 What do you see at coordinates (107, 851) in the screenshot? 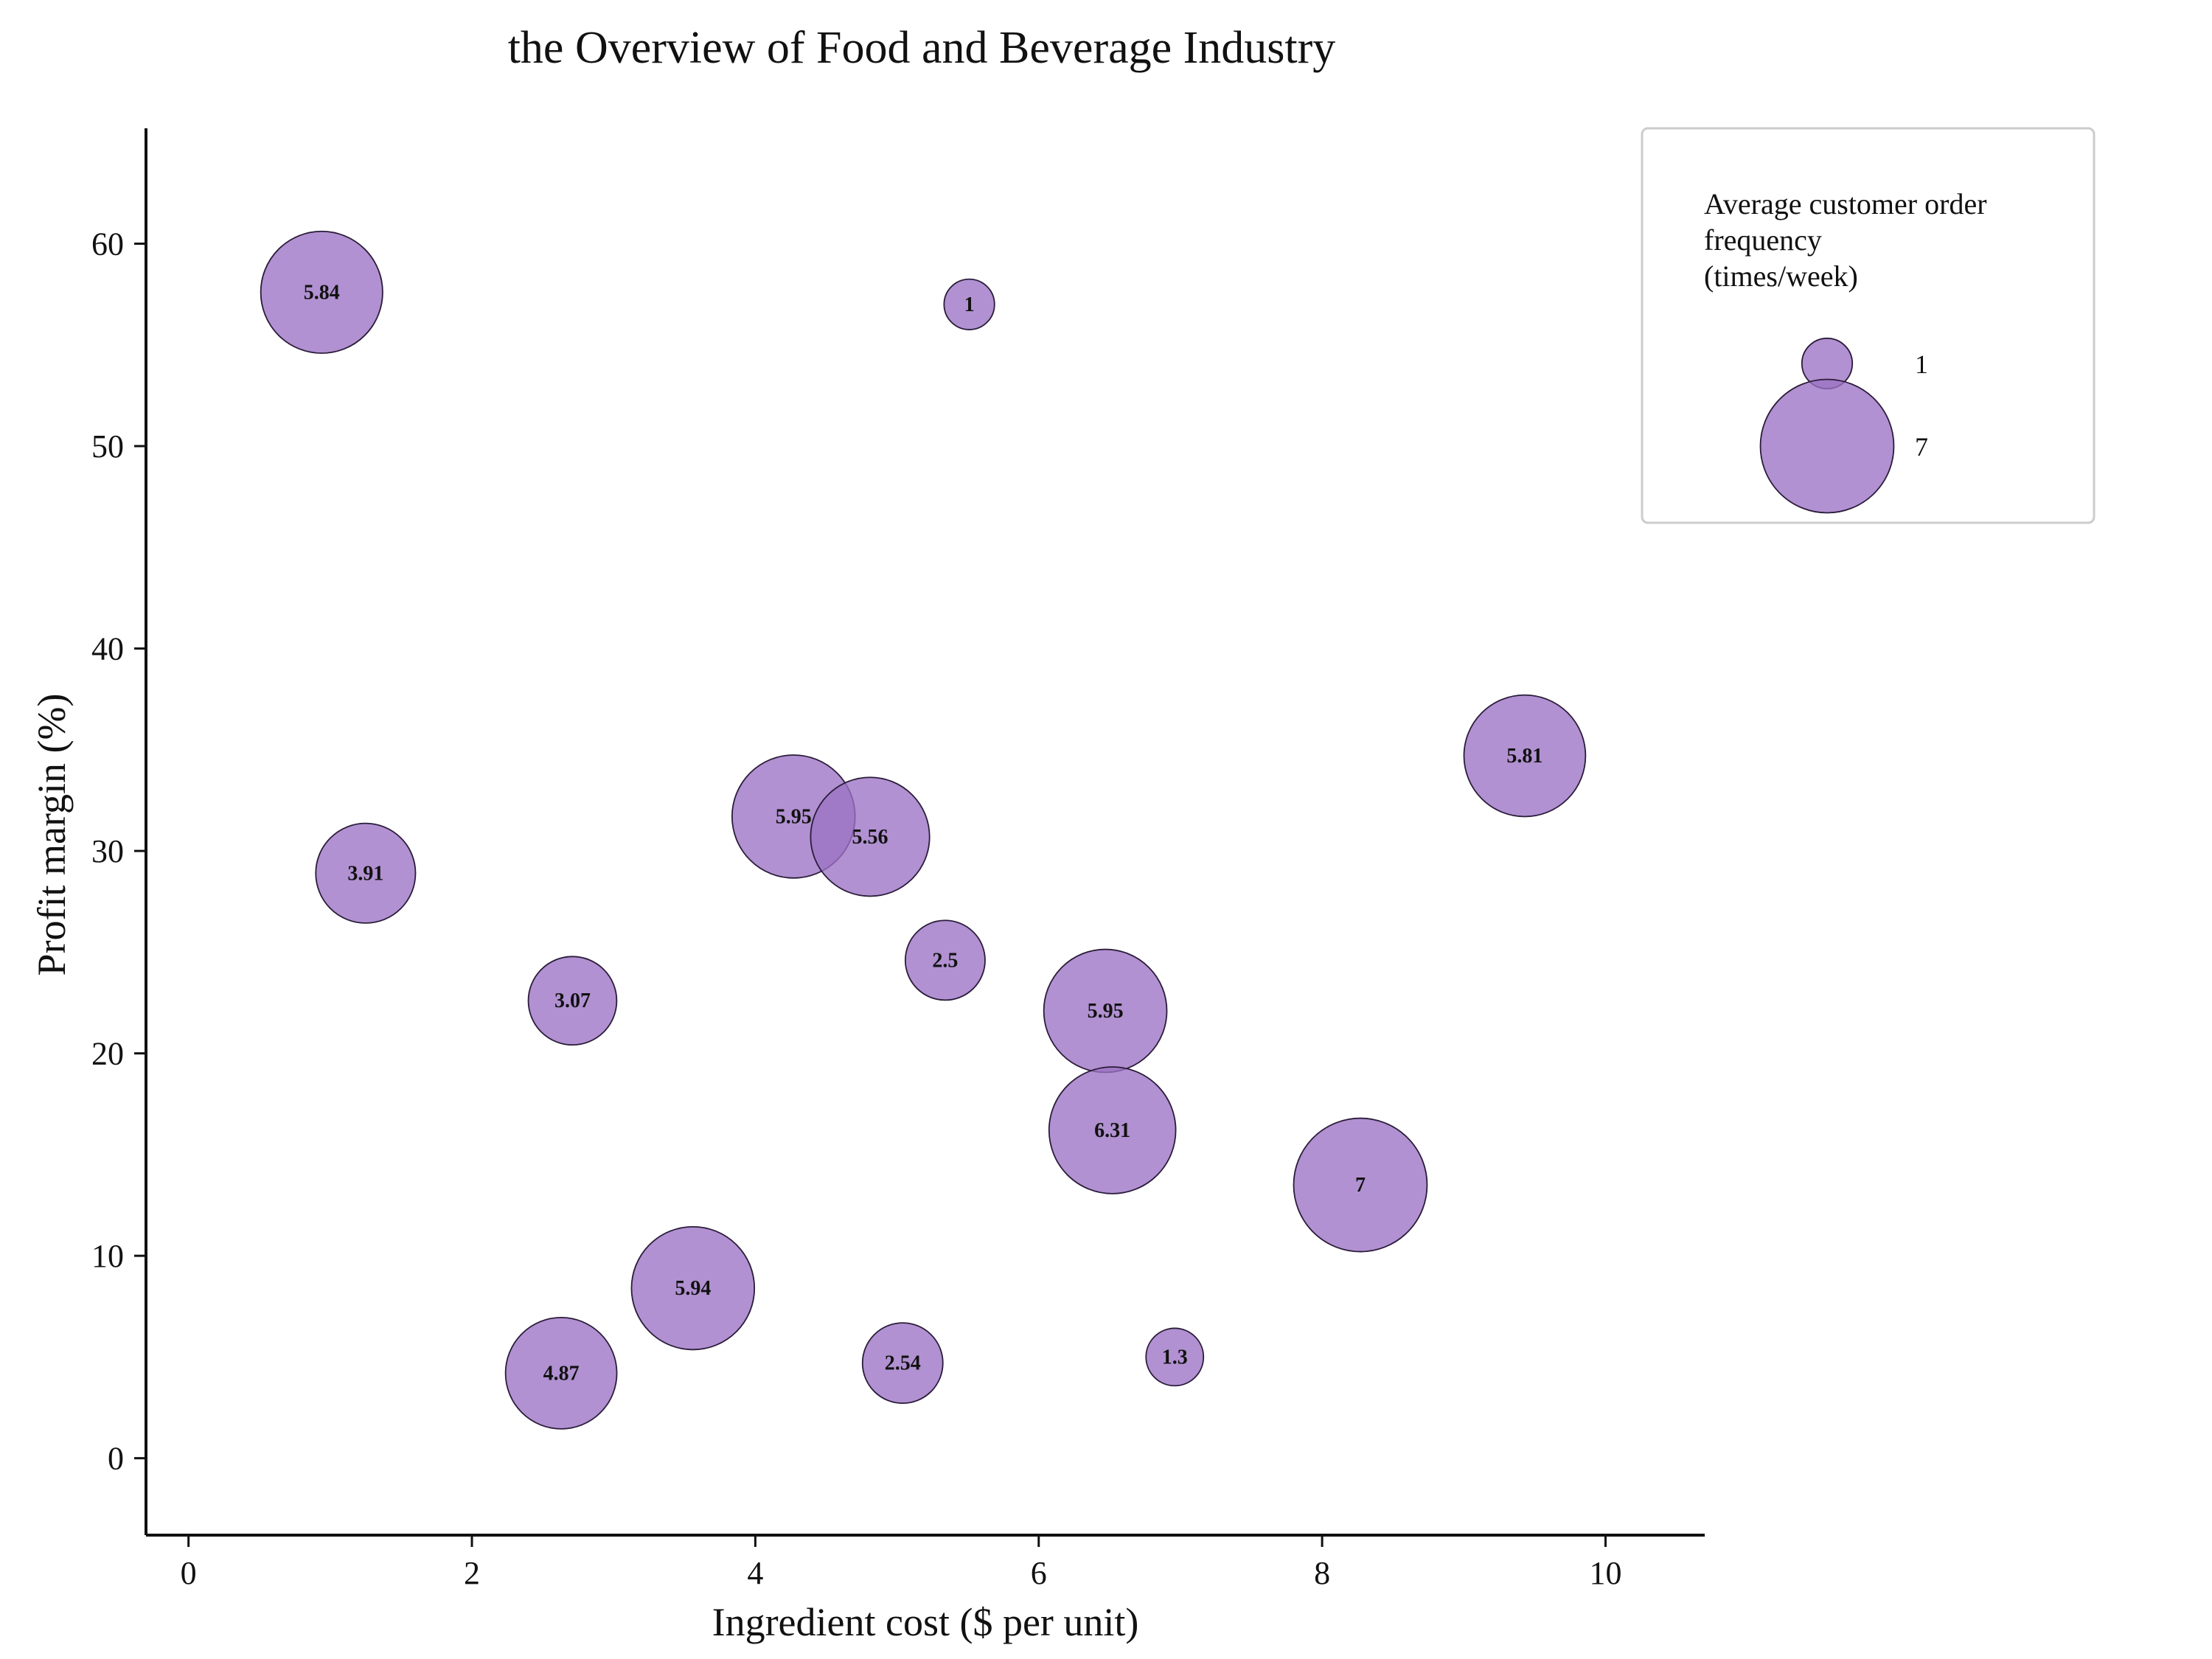
I see `y-tick-label: 30` at bounding box center [107, 851].